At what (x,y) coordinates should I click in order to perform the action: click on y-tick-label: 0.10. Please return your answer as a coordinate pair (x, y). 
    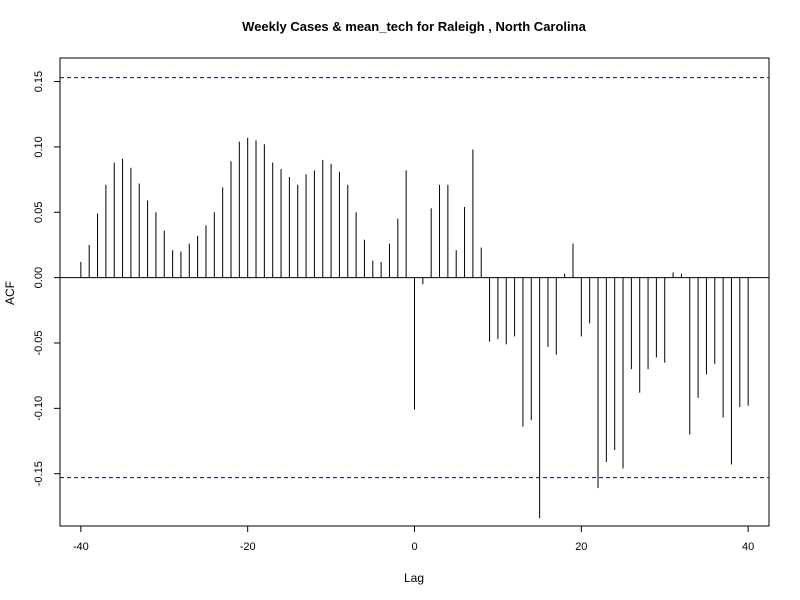
    Looking at the image, I should click on (39, 146).